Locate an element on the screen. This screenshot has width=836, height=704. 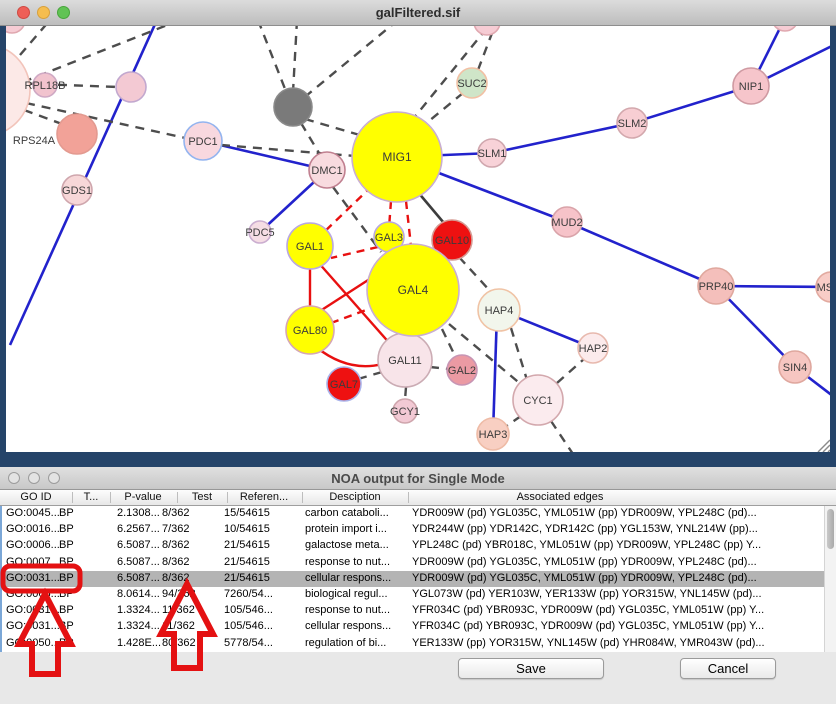
node-pink-top1 is located at coordinates (487, 31).